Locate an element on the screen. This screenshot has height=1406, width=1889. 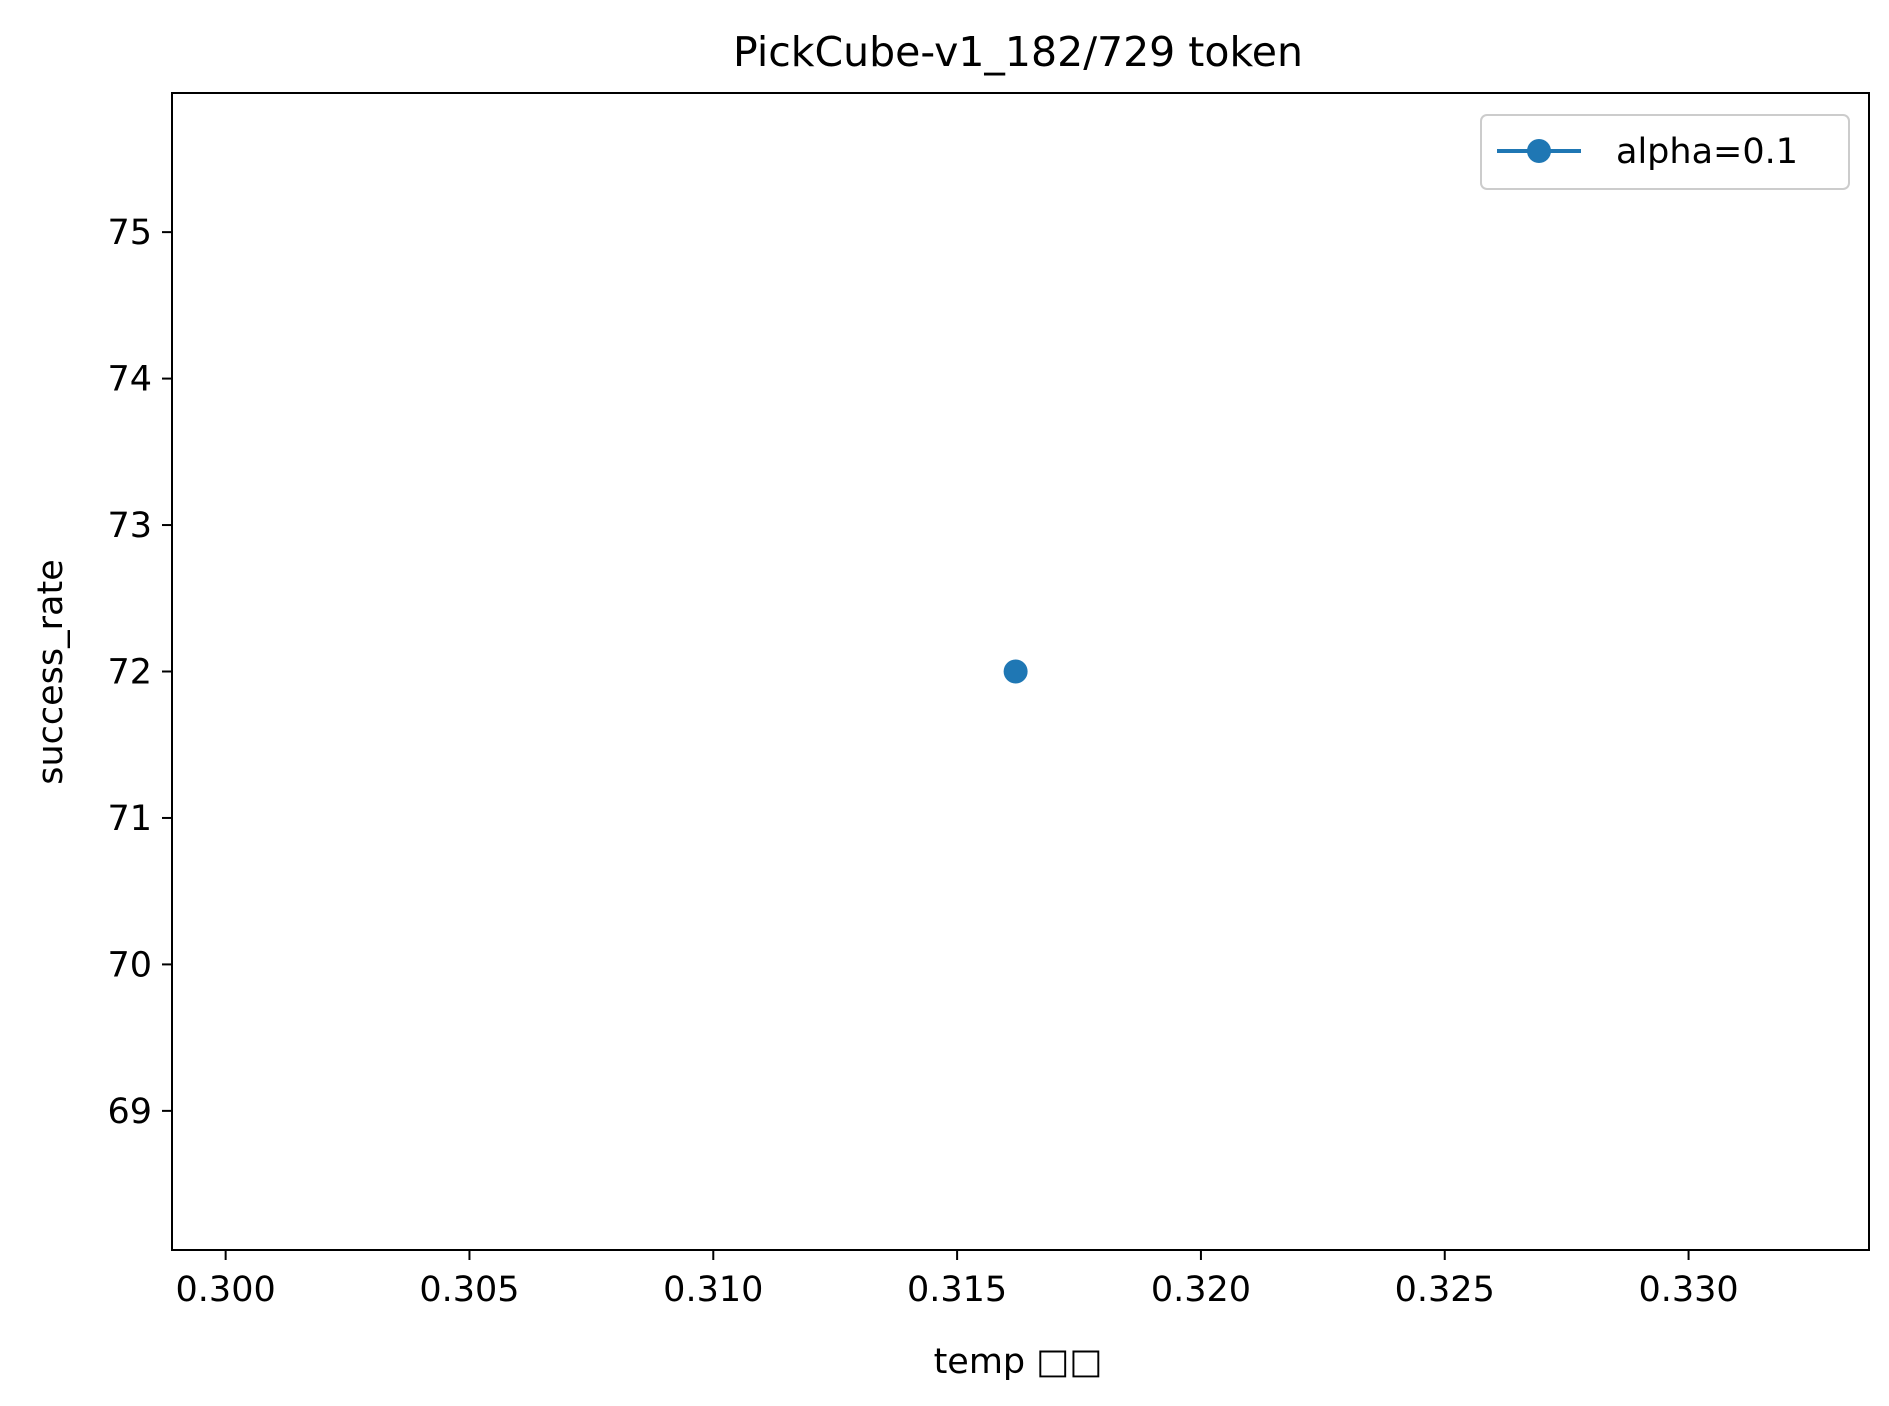
y-axis-ticks: 69 70 71 72 73 74 75 is located at coordinates (139, 672).